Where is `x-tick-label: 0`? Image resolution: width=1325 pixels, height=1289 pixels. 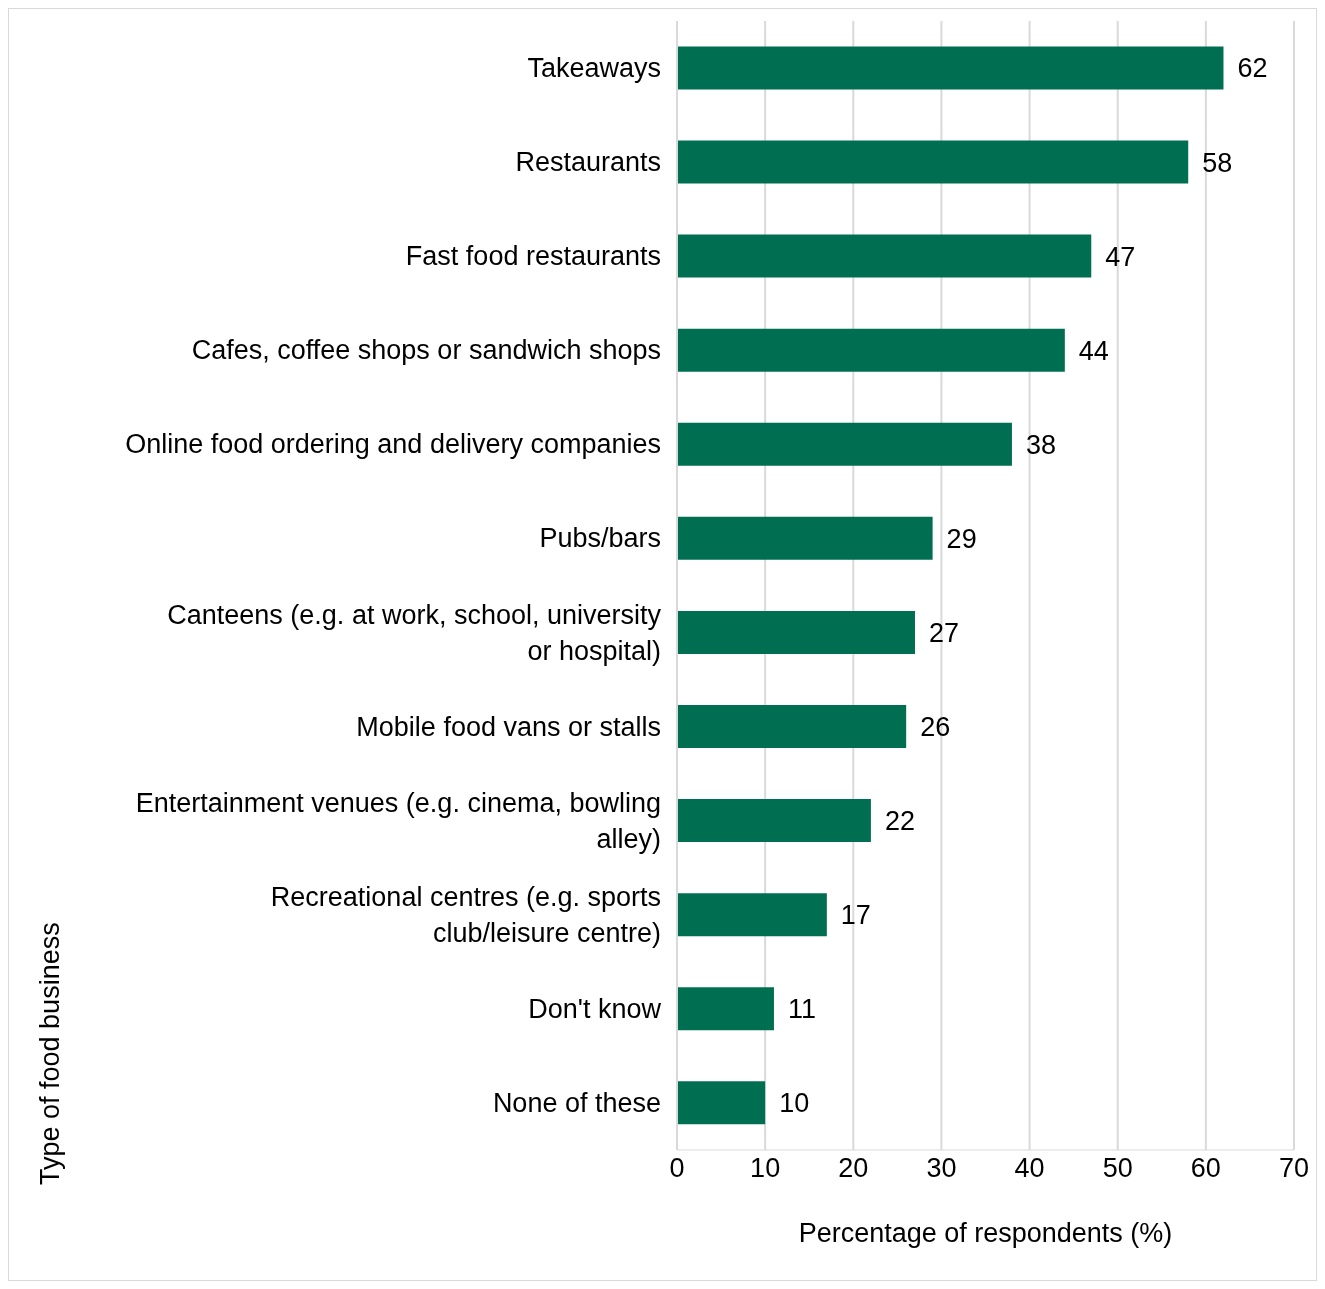 x-tick-label: 0 is located at coordinates (677, 1168).